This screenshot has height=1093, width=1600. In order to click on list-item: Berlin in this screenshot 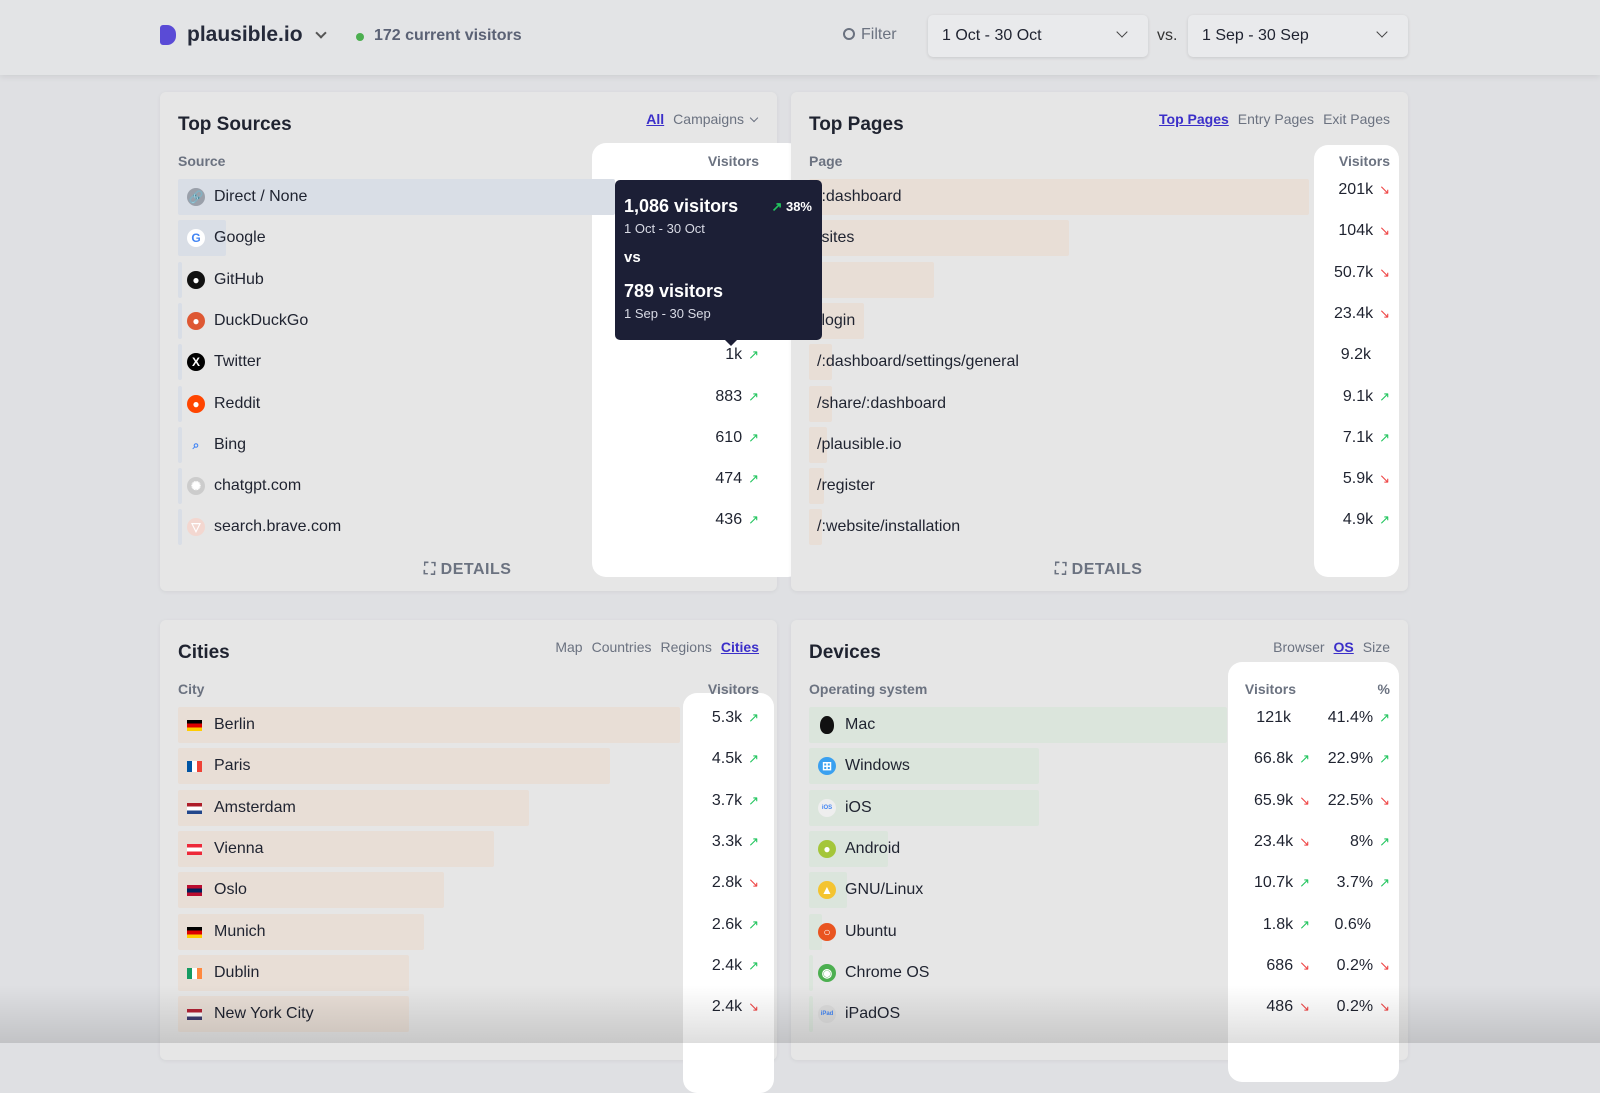, I will do `click(429, 725)`.